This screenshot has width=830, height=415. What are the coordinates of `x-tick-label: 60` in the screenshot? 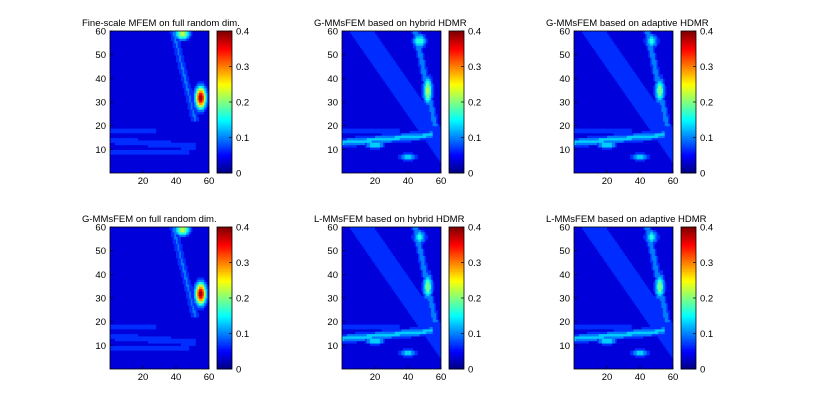 It's located at (209, 181).